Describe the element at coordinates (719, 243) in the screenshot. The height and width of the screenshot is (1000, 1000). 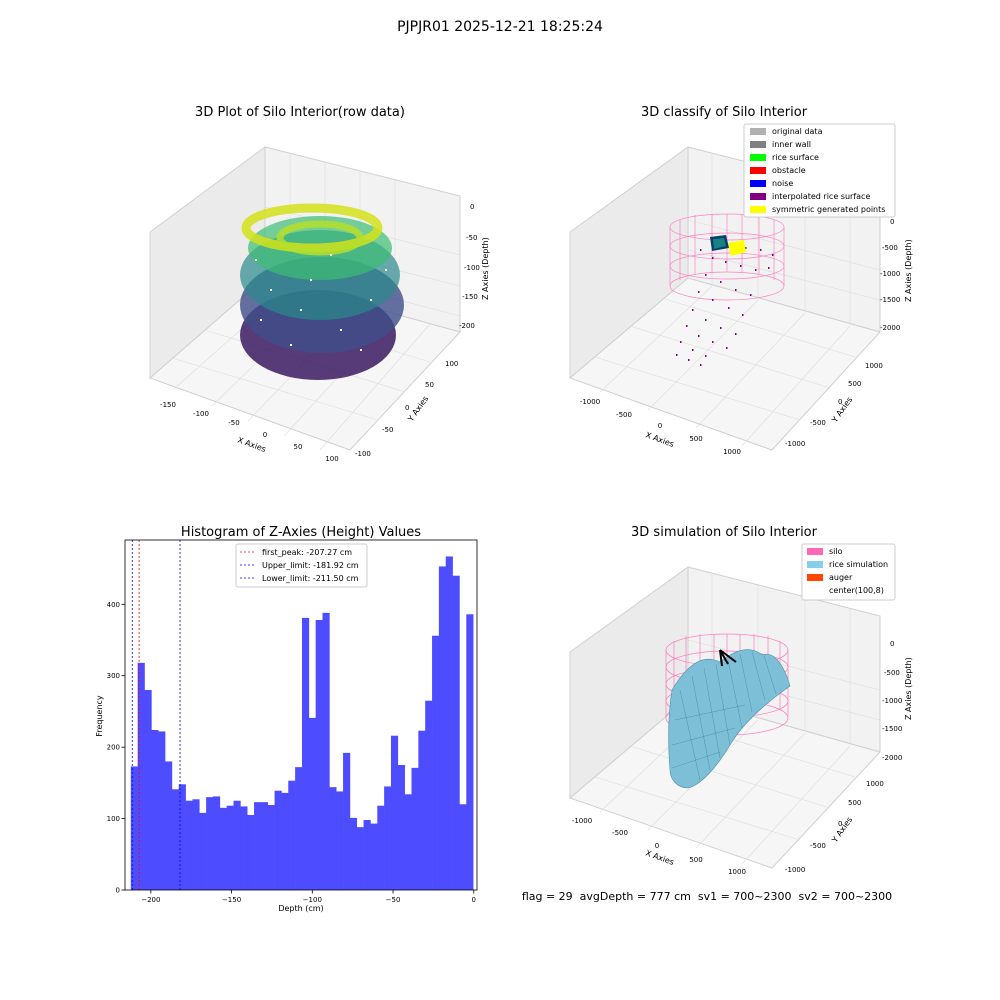
I see `panel2-rice-overlay` at that location.